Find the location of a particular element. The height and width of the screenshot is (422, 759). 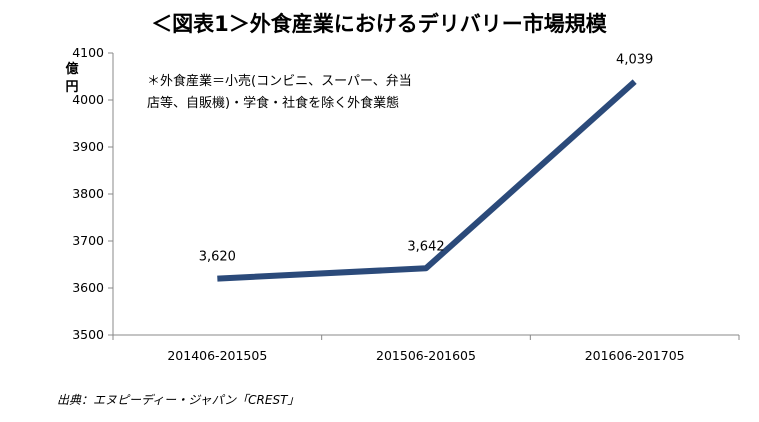

y-tick-label: 3500 is located at coordinates (88, 334).